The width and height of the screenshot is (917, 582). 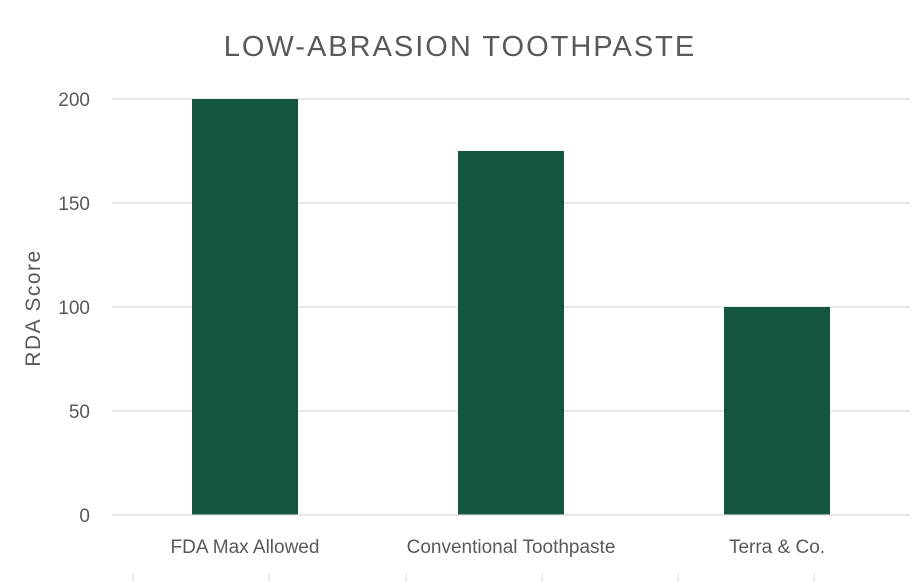 I want to click on y-tick-label: 100, so click(x=74, y=308).